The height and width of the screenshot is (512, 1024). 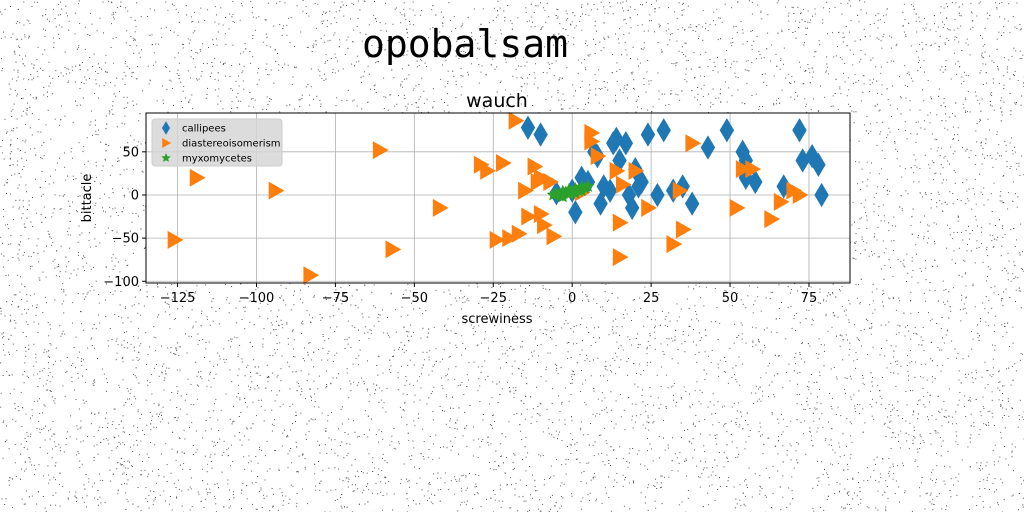 I want to click on legend: callipees diastereoisomerism myxomycetes, so click(x=217, y=142).